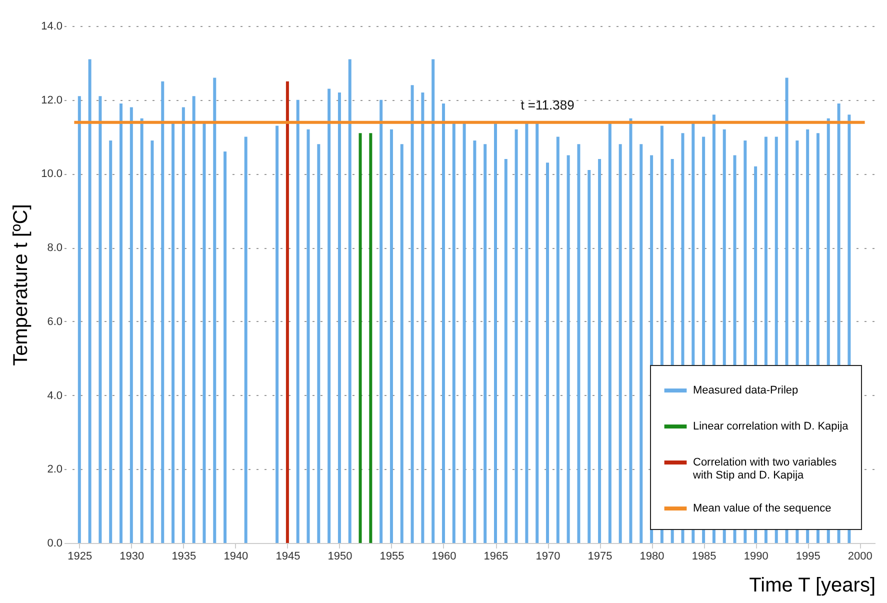 This screenshot has width=887, height=603. I want to click on y-tick-label: 12.0, so click(51, 100).